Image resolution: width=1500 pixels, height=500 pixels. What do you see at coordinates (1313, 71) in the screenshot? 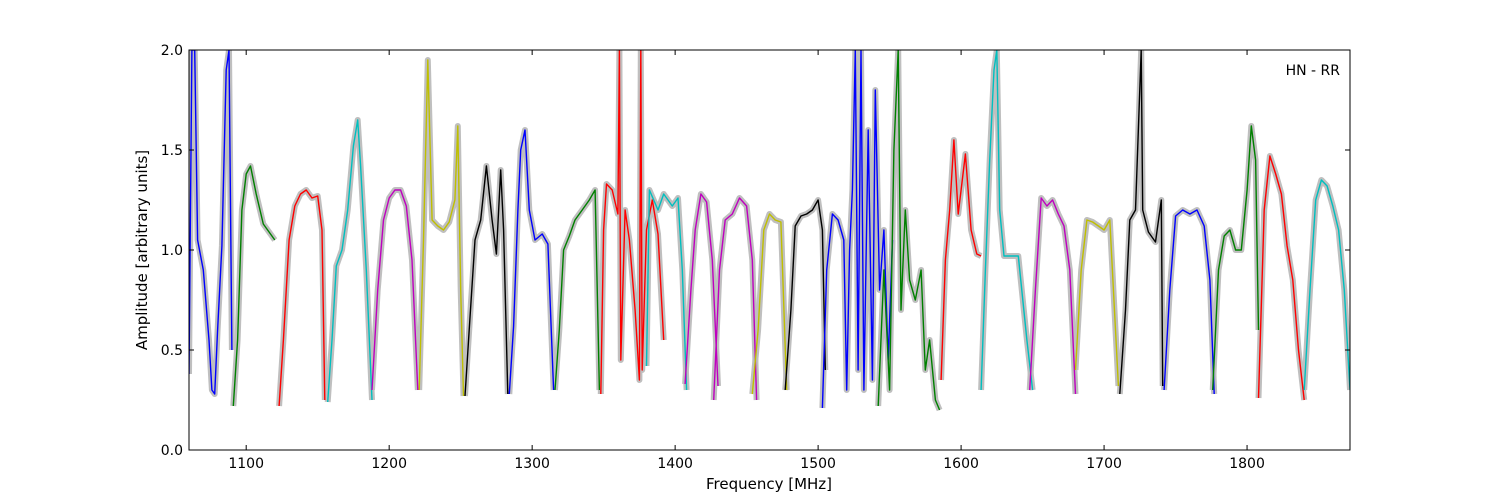
I see `chart-annotation: HN - RR` at bounding box center [1313, 71].